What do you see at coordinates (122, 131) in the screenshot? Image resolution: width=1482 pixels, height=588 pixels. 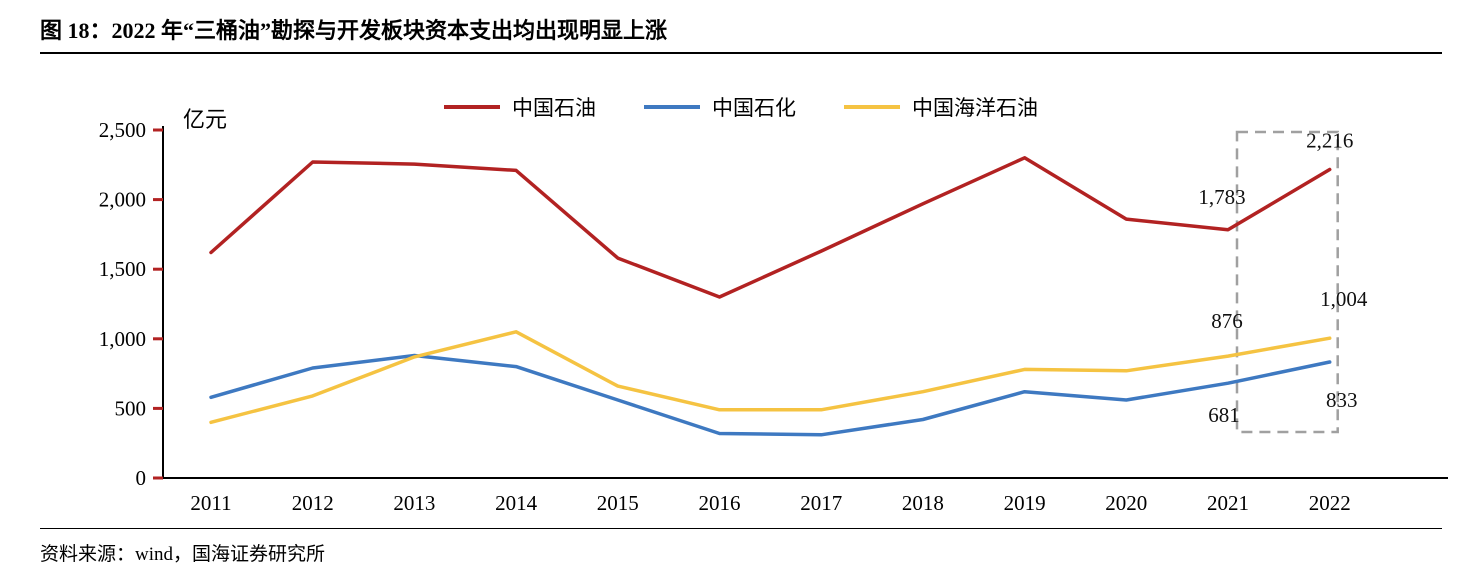 I see `svg-text: 2,500` at bounding box center [122, 131].